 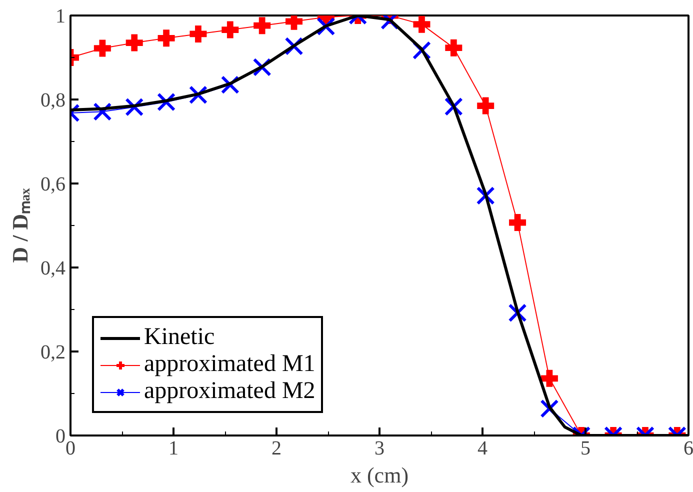 I want to click on legend-label: approximated M2, so click(x=230, y=391).